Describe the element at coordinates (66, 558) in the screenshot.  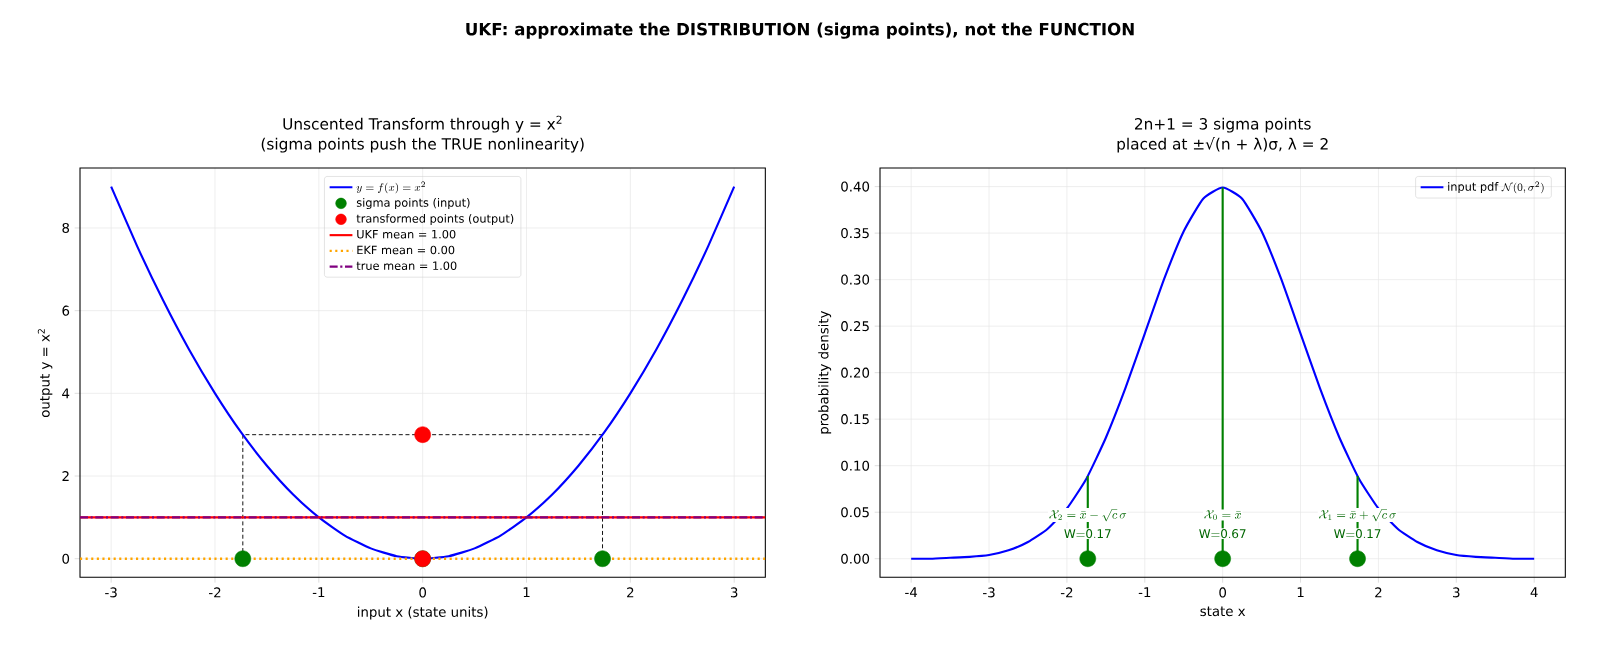
I see `y-tick-label: 0` at that location.